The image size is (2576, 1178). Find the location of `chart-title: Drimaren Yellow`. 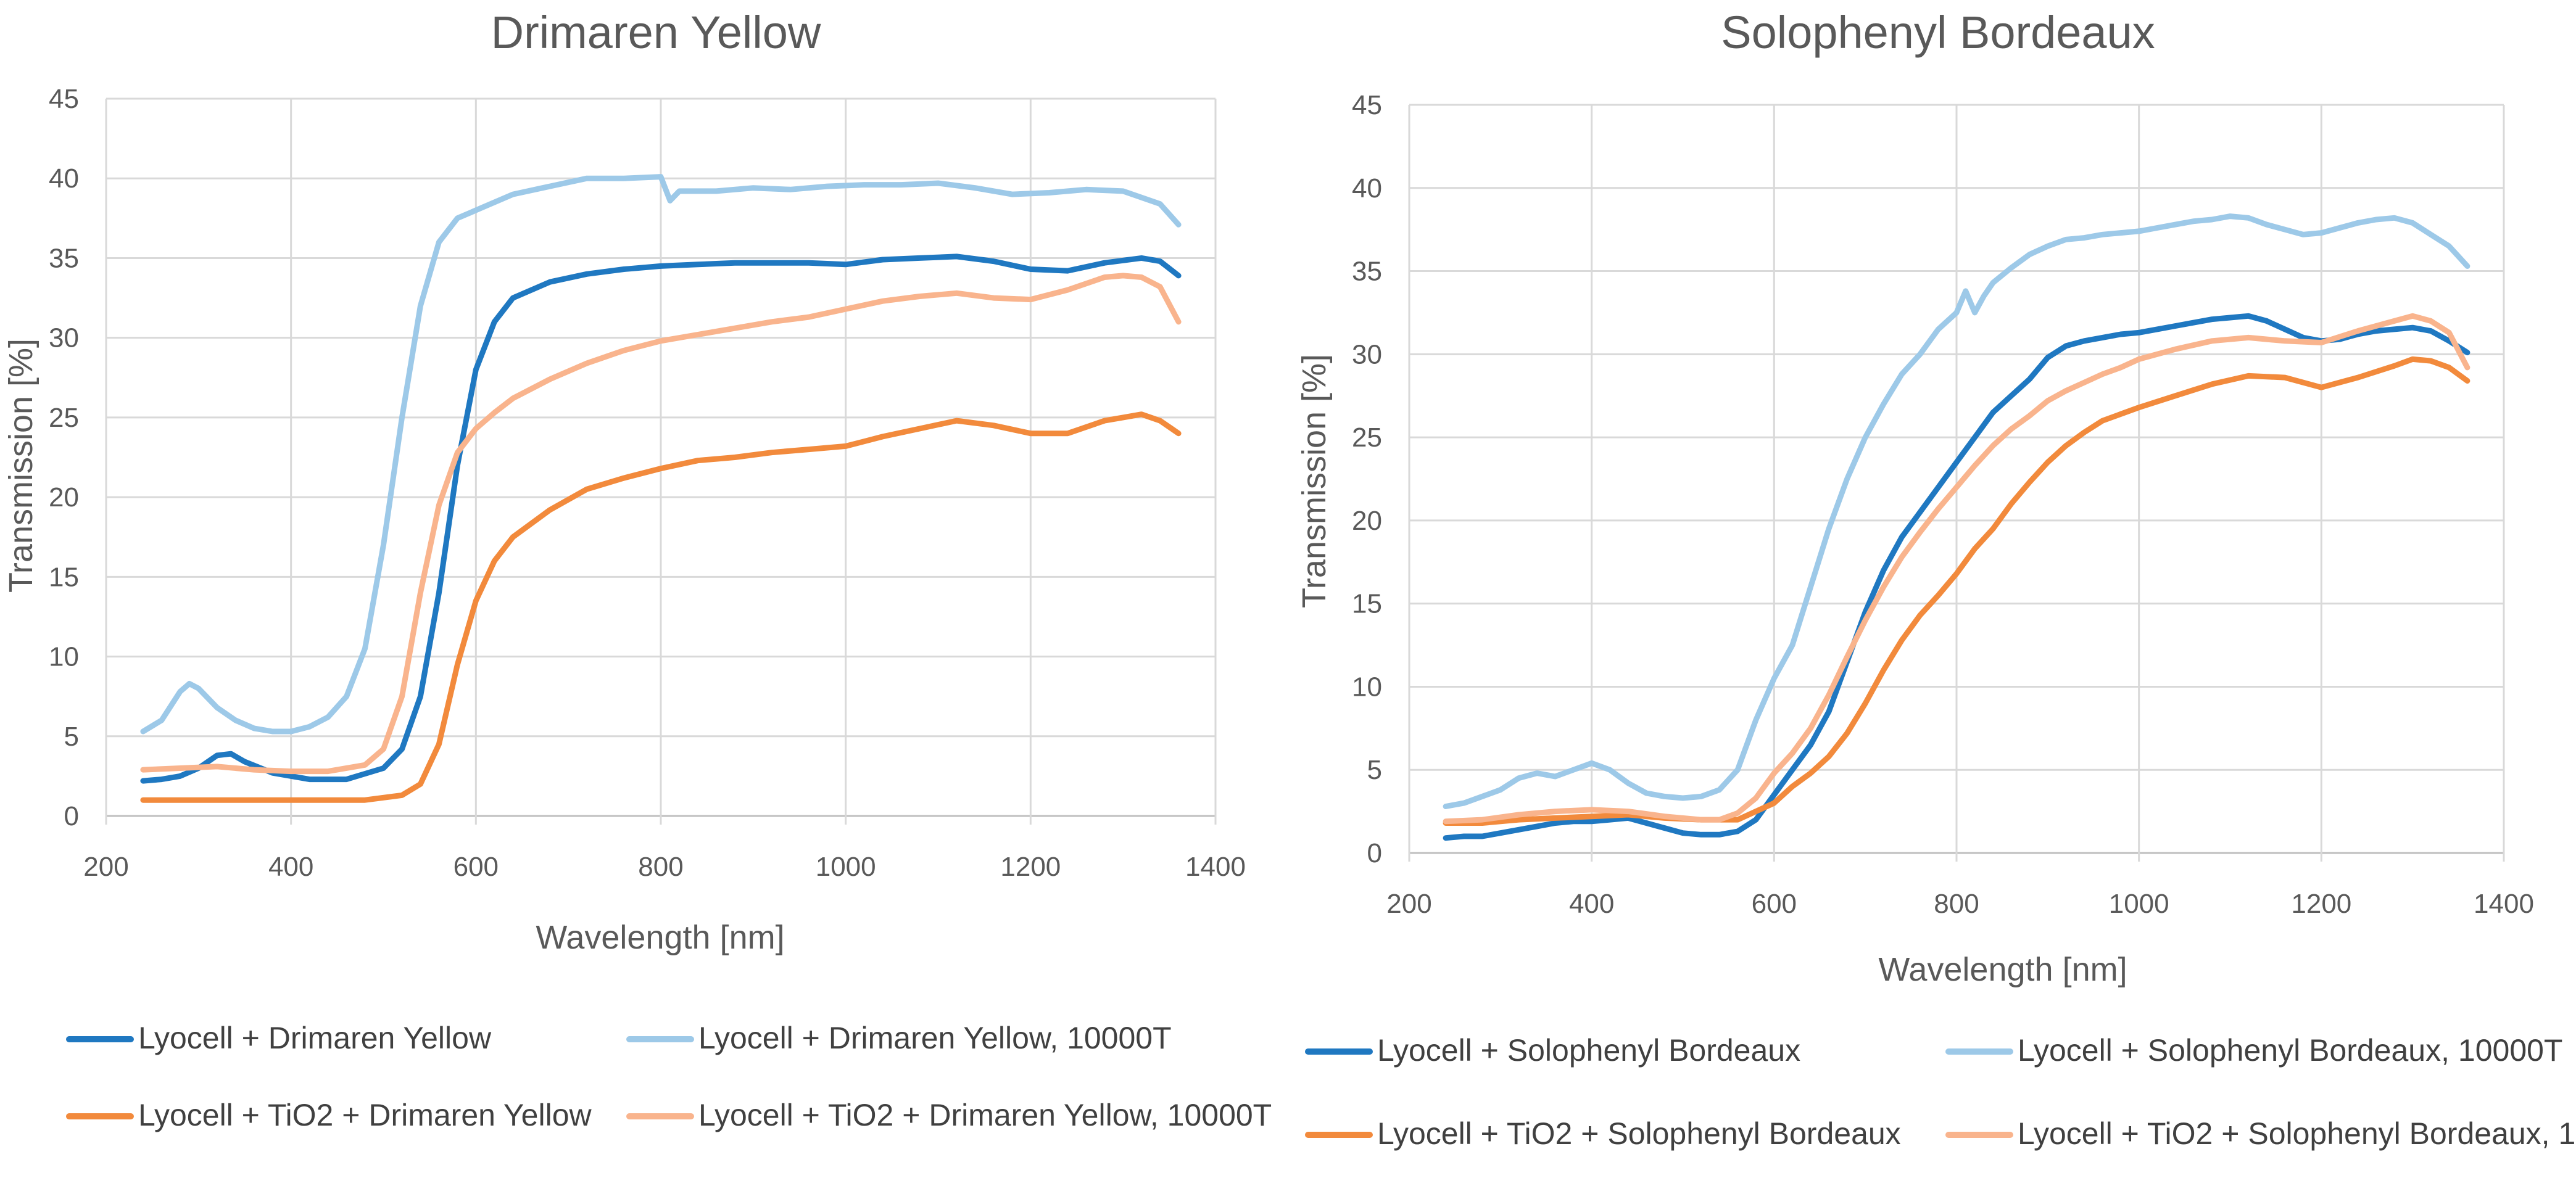

chart-title: Drimaren Yellow is located at coordinates (656, 32).